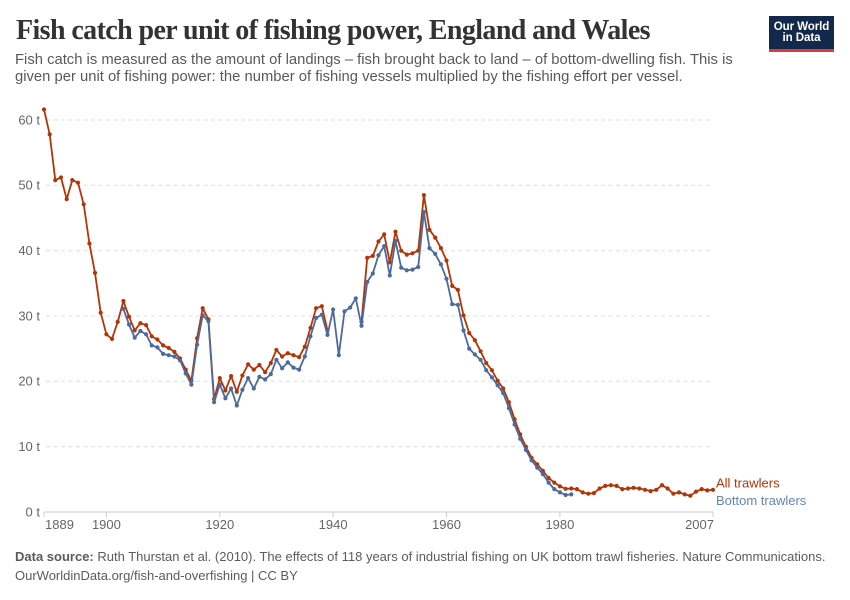 This screenshot has height=600, width=850. What do you see at coordinates (29, 315) in the screenshot?
I see `svg-text: 30 t` at bounding box center [29, 315].